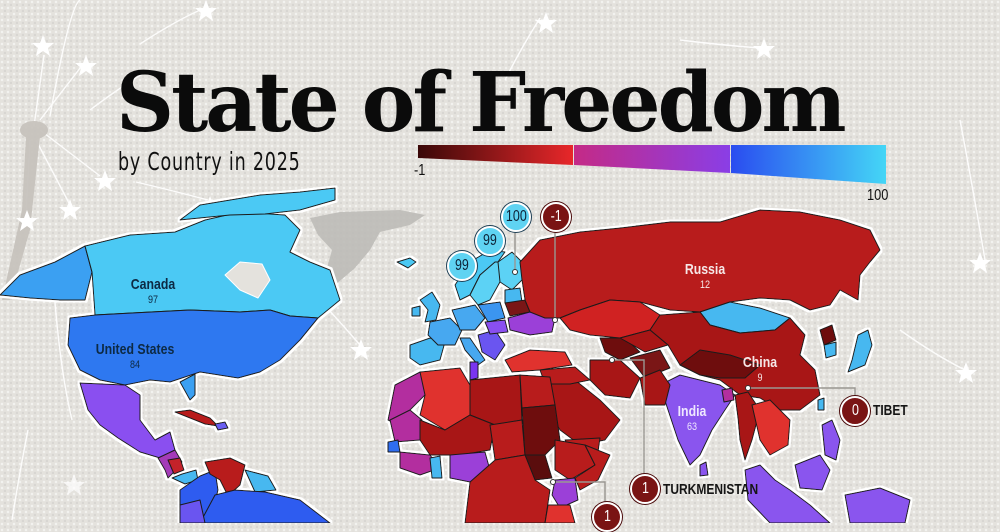 This screenshot has height=532, width=1000. Describe the element at coordinates (468, 317) in the screenshot. I see `germany` at that location.